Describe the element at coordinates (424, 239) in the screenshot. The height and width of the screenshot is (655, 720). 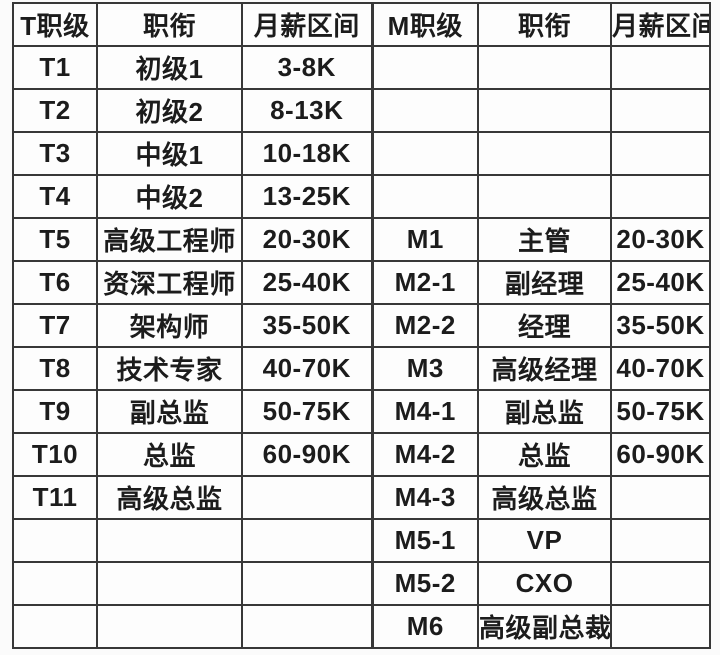
I see `table-cell: M1` at that location.